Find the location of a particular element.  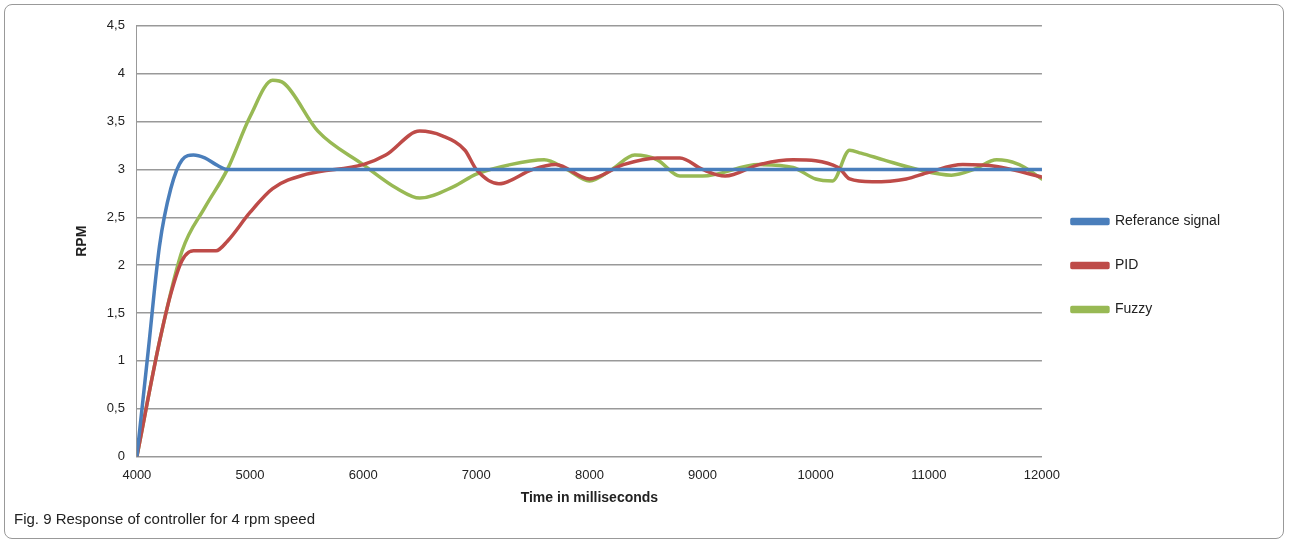

y-axis-title: RPM is located at coordinates (81, 241).